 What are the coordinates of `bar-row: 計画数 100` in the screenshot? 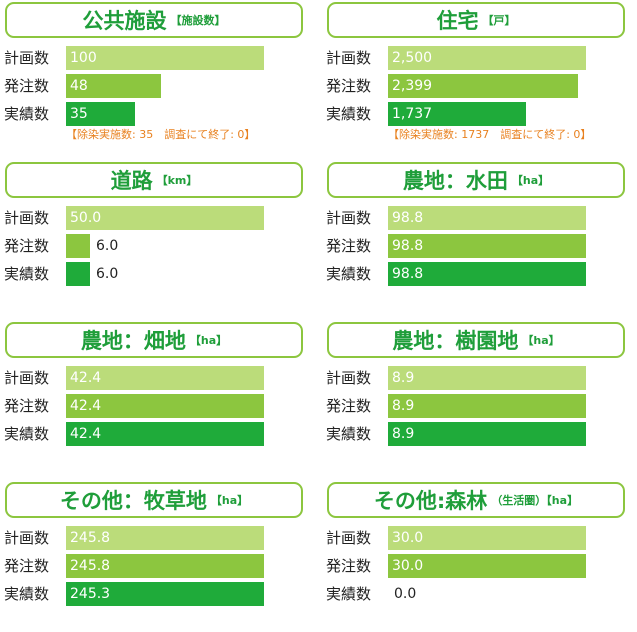 It's located at (159, 58).